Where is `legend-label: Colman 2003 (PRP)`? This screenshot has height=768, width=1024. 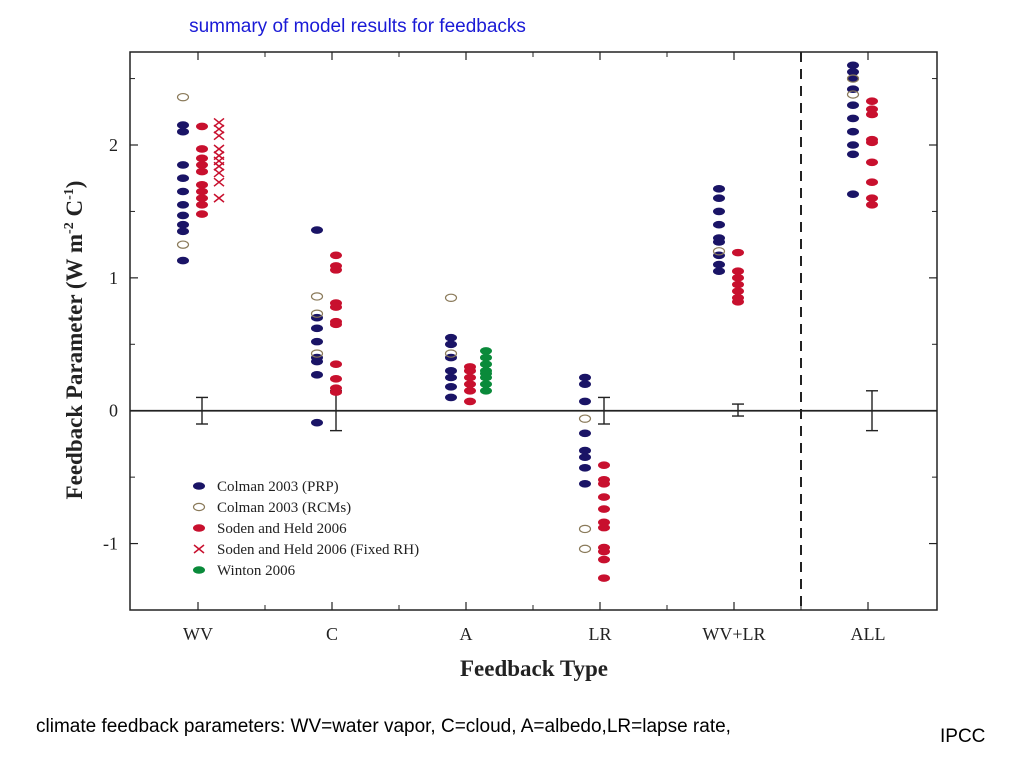
legend-label: Colman 2003 (PRP) is located at coordinates (278, 487).